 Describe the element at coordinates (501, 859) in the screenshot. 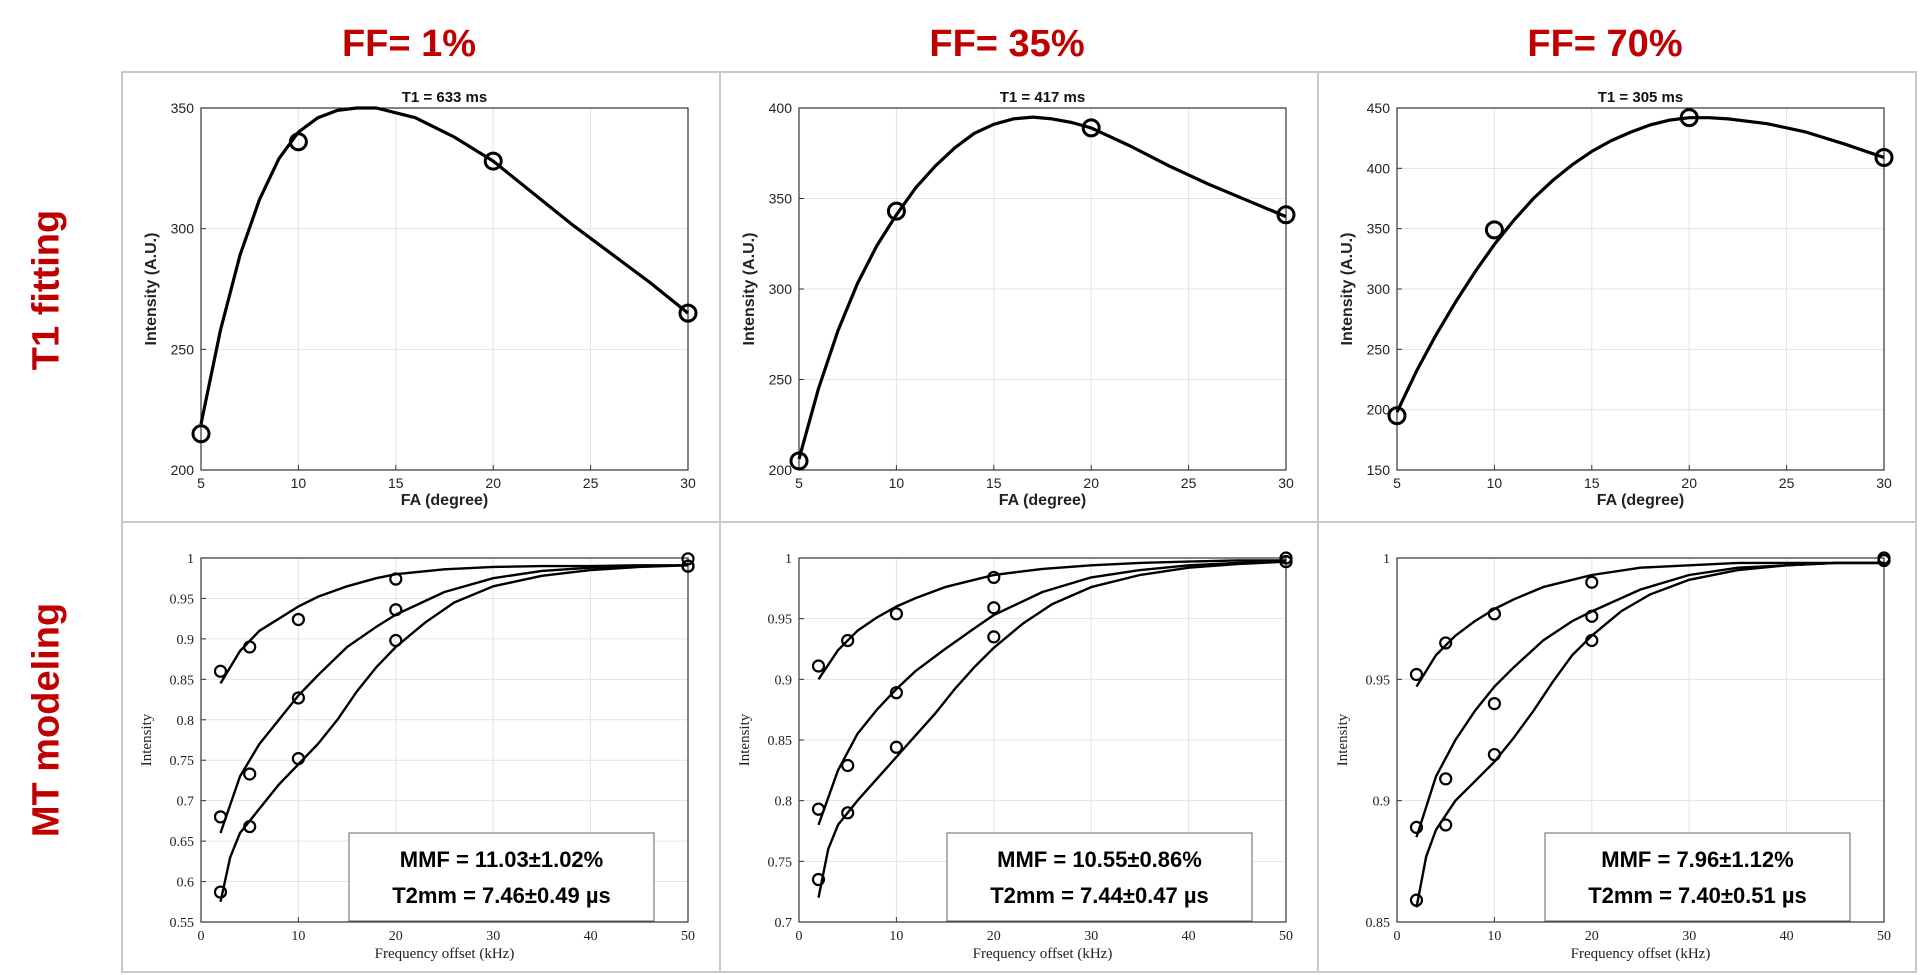

I see `annotation-mmf: MMF = 11.03±1.02%` at that location.